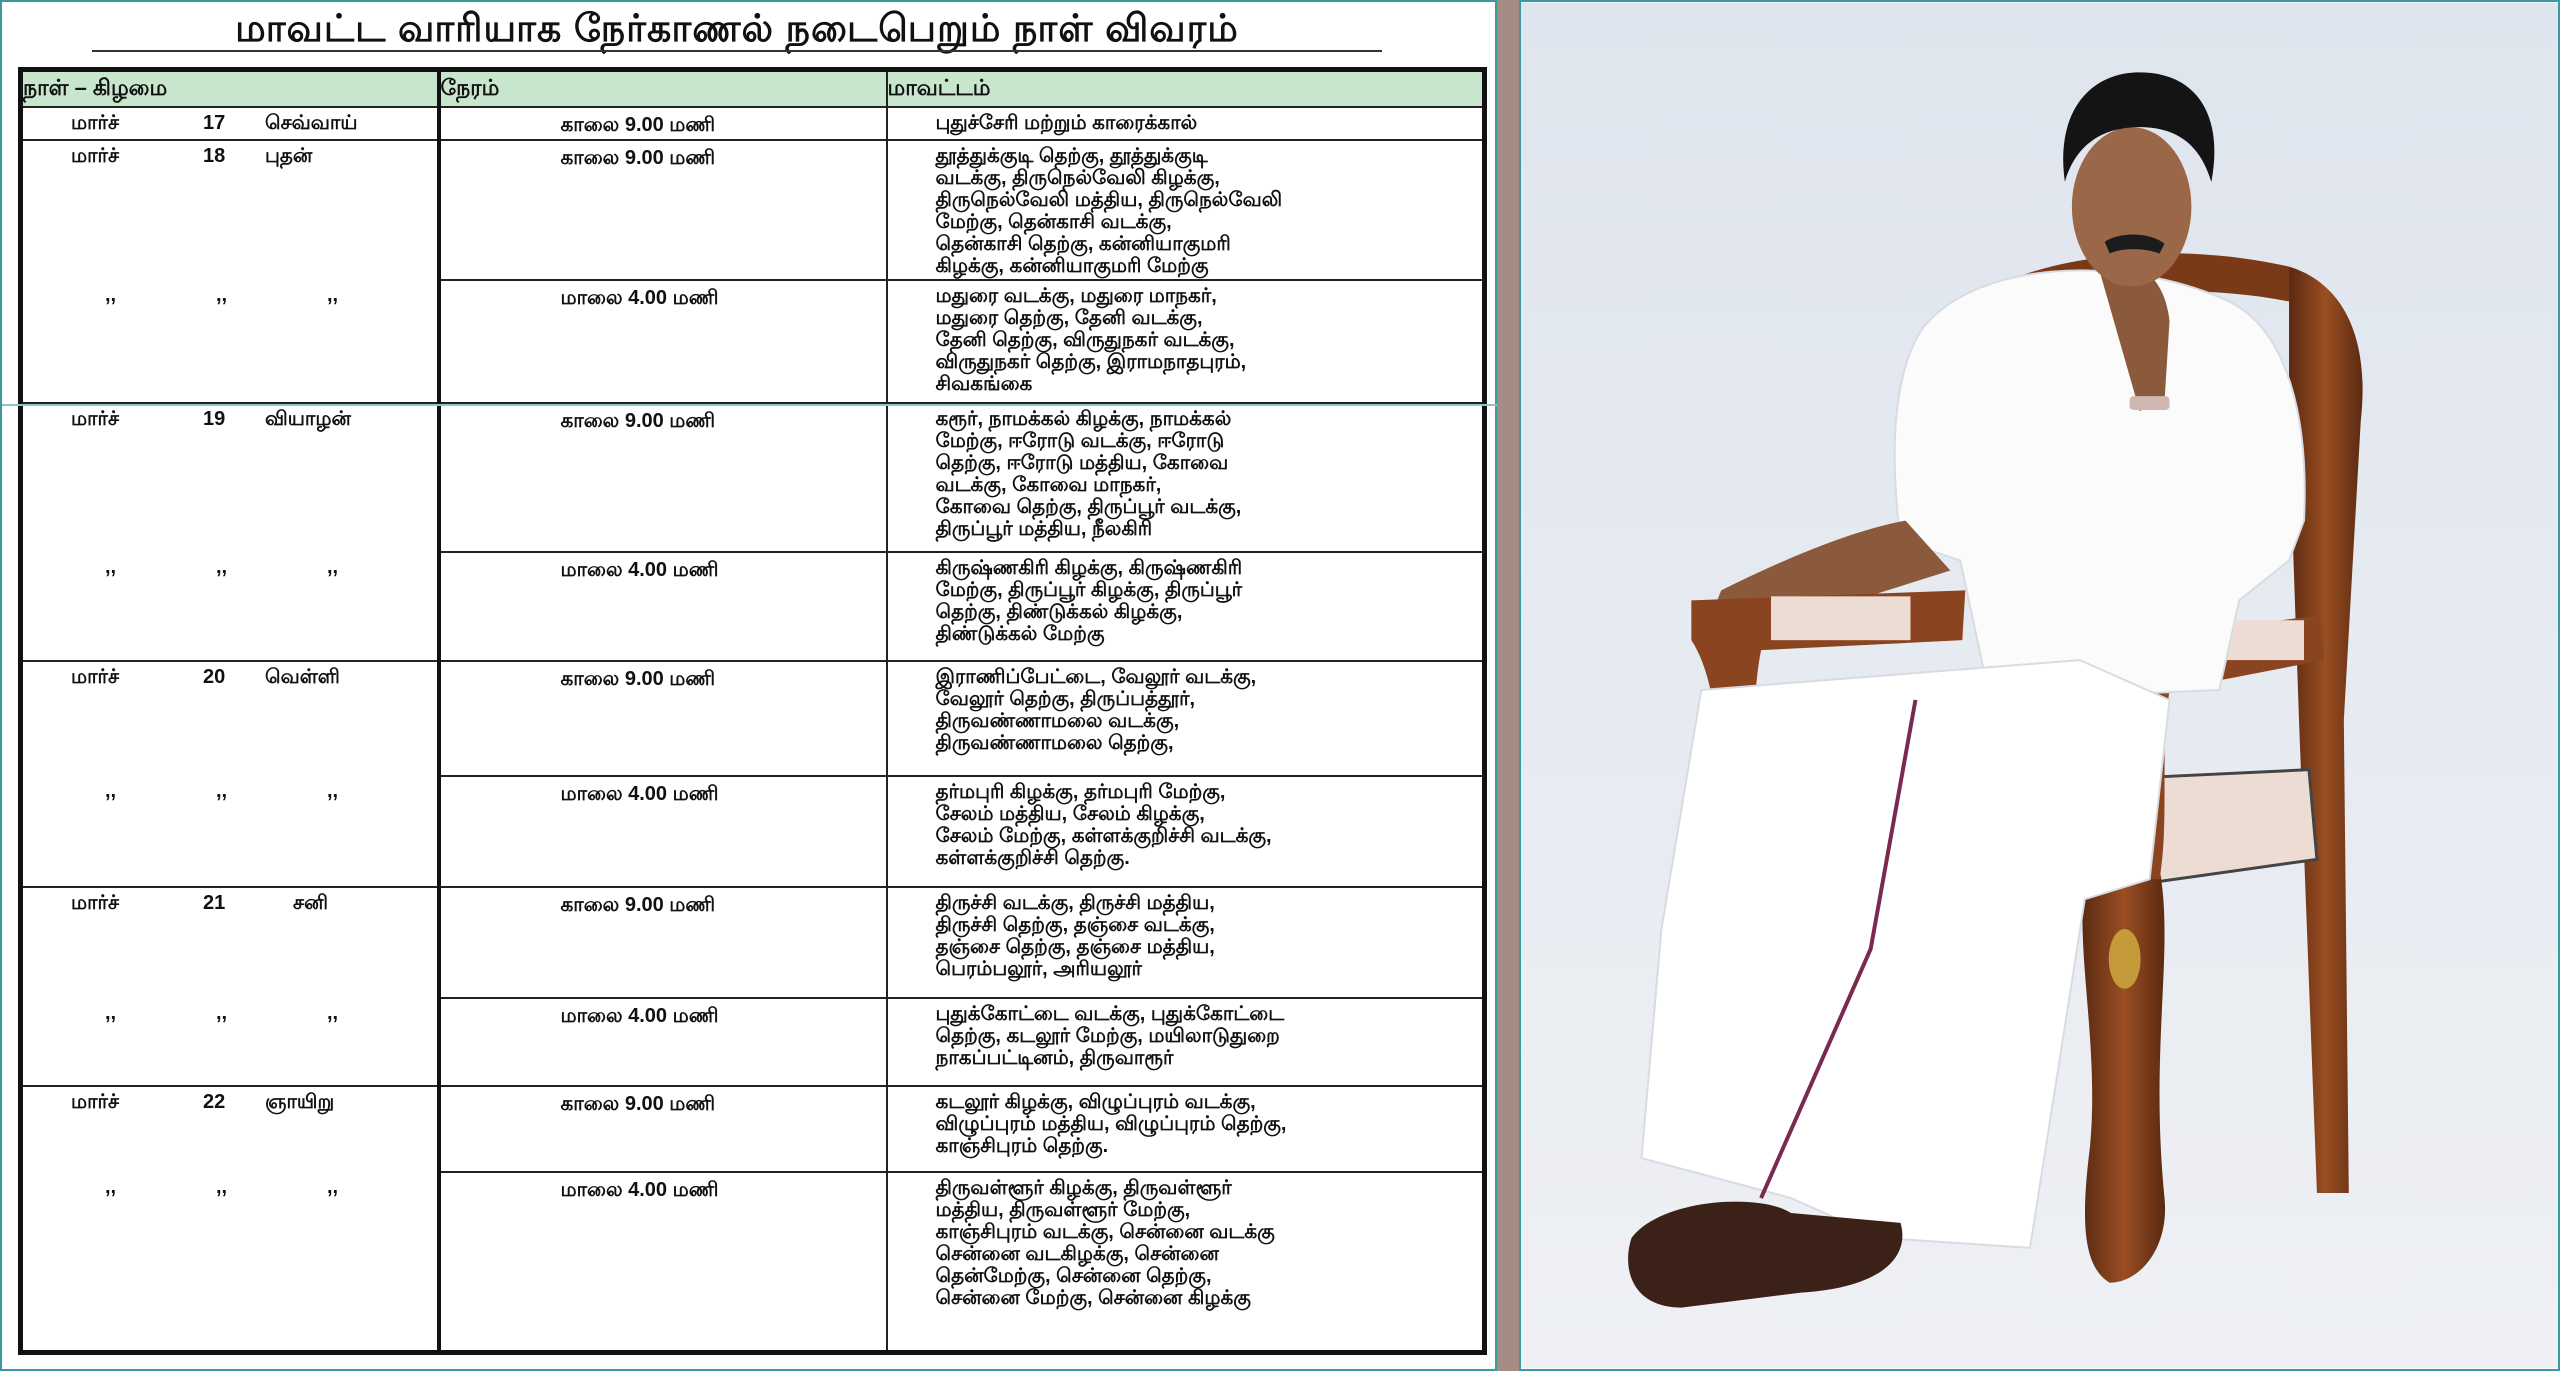  I want to click on table-header-row: நாள் – கிழமை நேரம் மாவட்டம், so click(752, 88).